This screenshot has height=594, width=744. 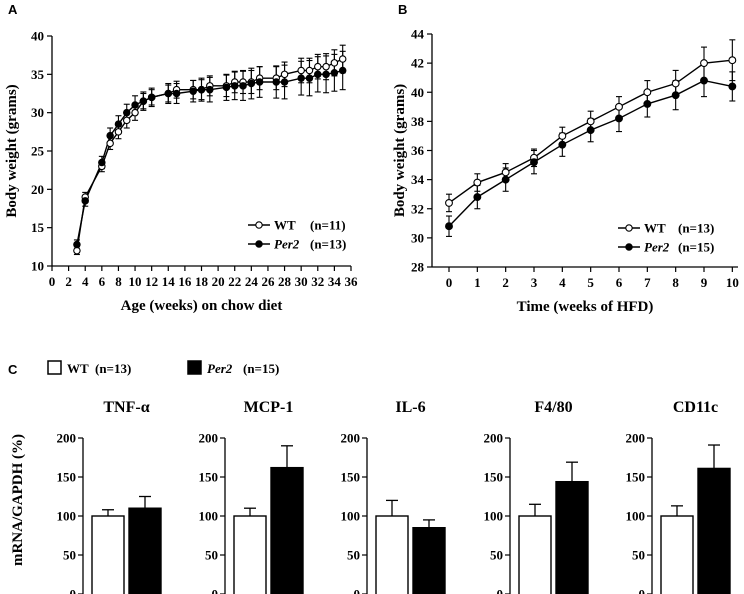 I want to click on x-tick-label: 24, so click(x=252, y=281).